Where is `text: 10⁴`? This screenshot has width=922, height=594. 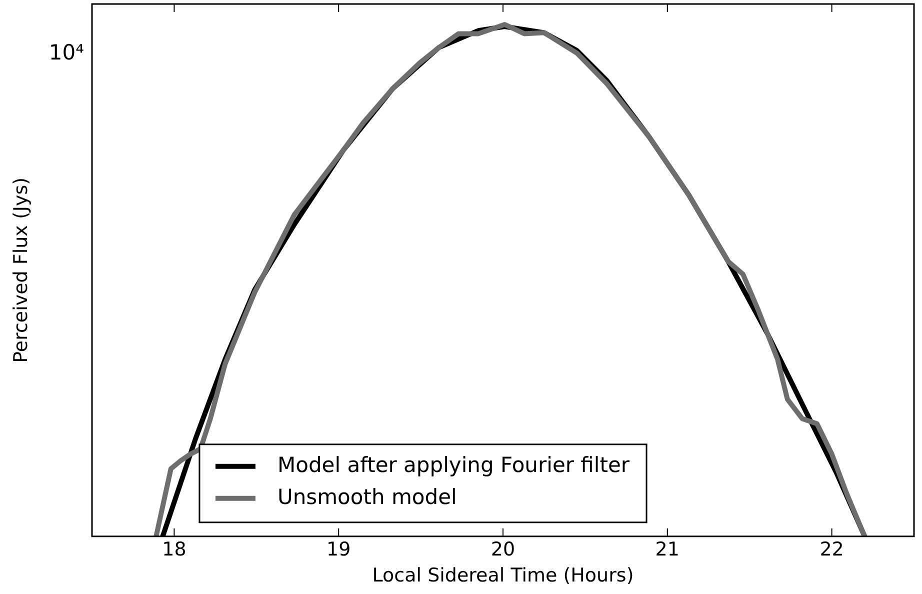
text: 10⁴ is located at coordinates (66, 52).